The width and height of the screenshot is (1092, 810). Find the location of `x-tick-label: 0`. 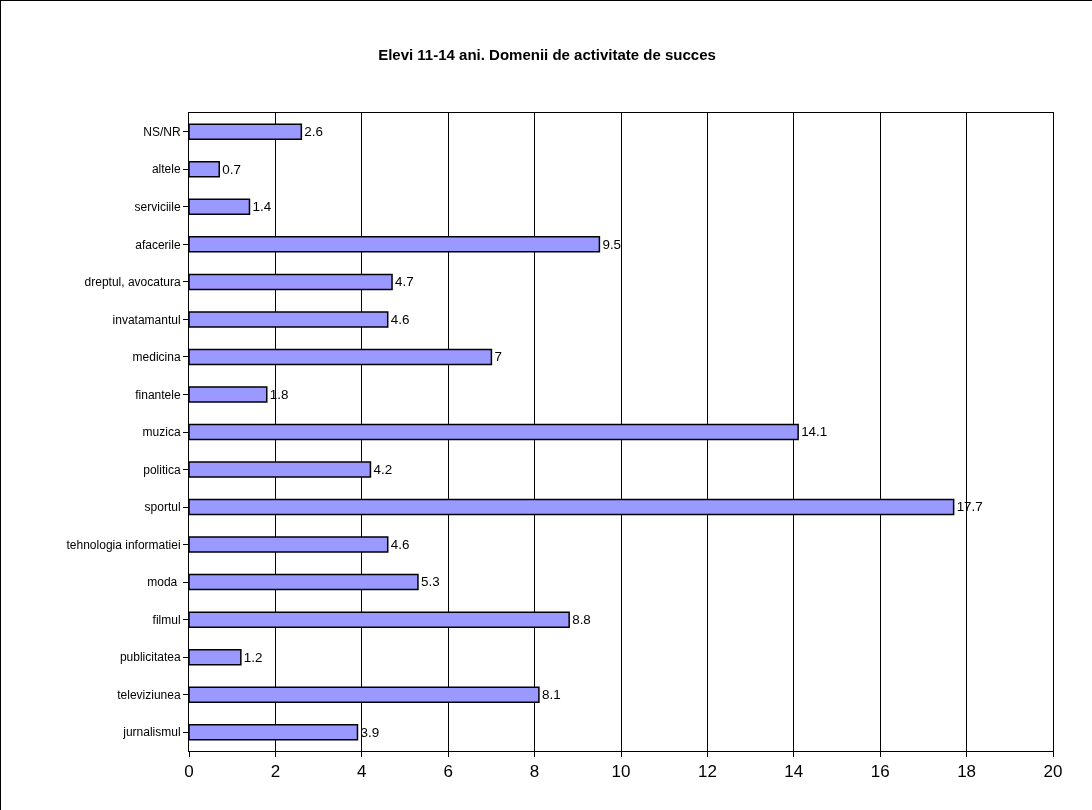

x-tick-label: 0 is located at coordinates (189, 772).